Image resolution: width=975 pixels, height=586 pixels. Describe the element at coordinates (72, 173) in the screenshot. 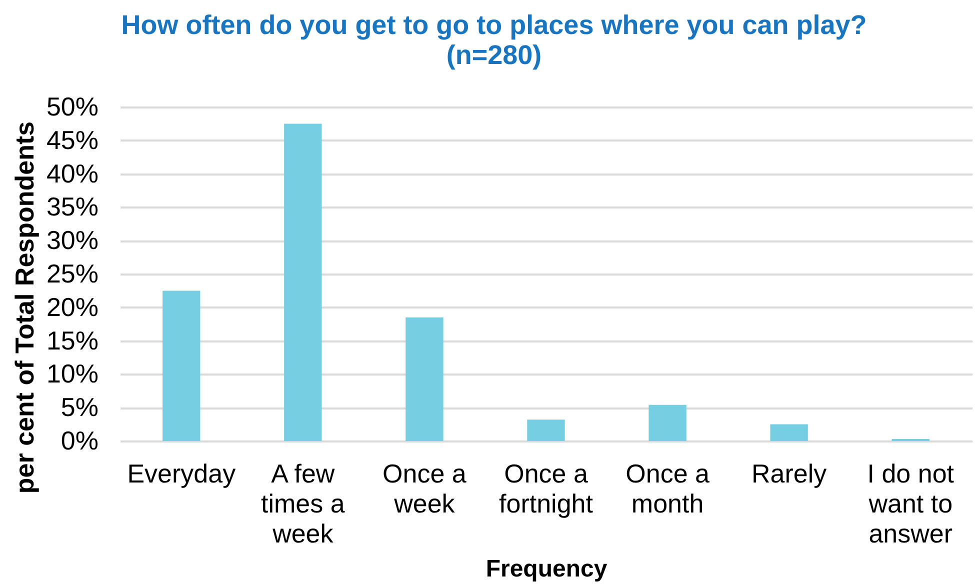

I see `y-tick-label: 40%` at that location.